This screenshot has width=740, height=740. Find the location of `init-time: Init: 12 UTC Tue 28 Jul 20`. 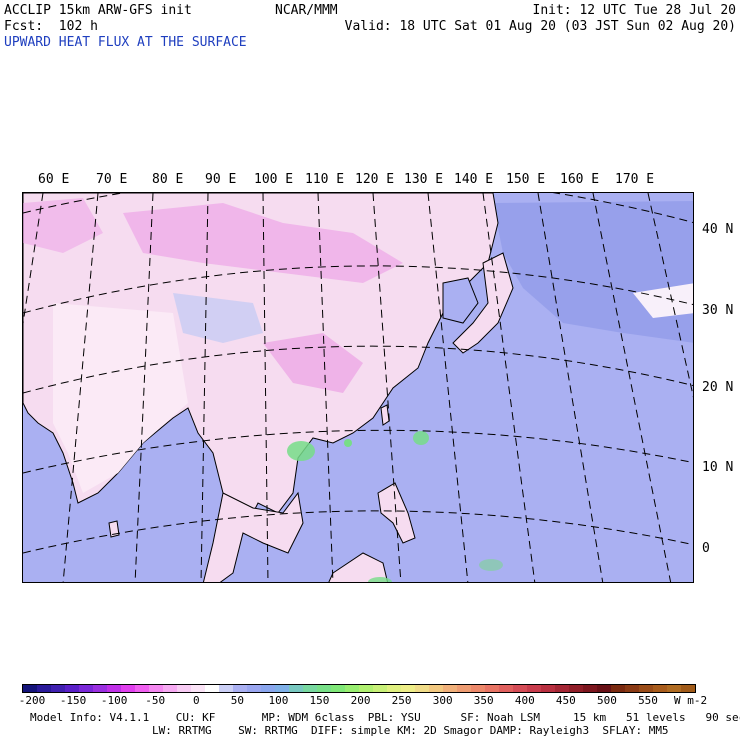

init-time: Init: 12 UTC Tue 28 Jul 20 is located at coordinates (634, 10).